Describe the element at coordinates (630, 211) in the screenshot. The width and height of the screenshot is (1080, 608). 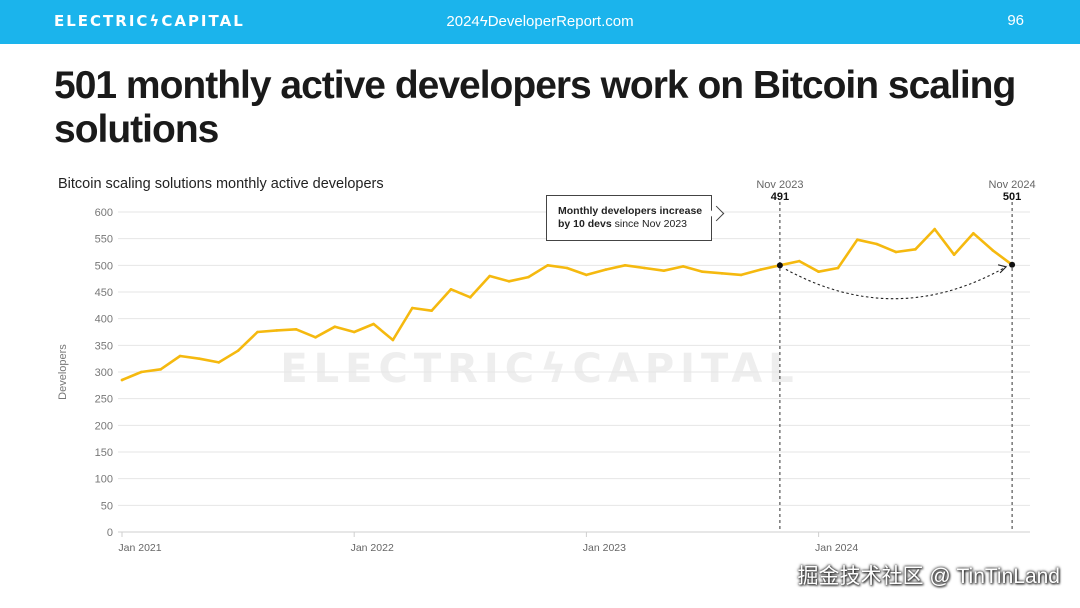
I see `annotation-line1: Monthly developers increase` at that location.